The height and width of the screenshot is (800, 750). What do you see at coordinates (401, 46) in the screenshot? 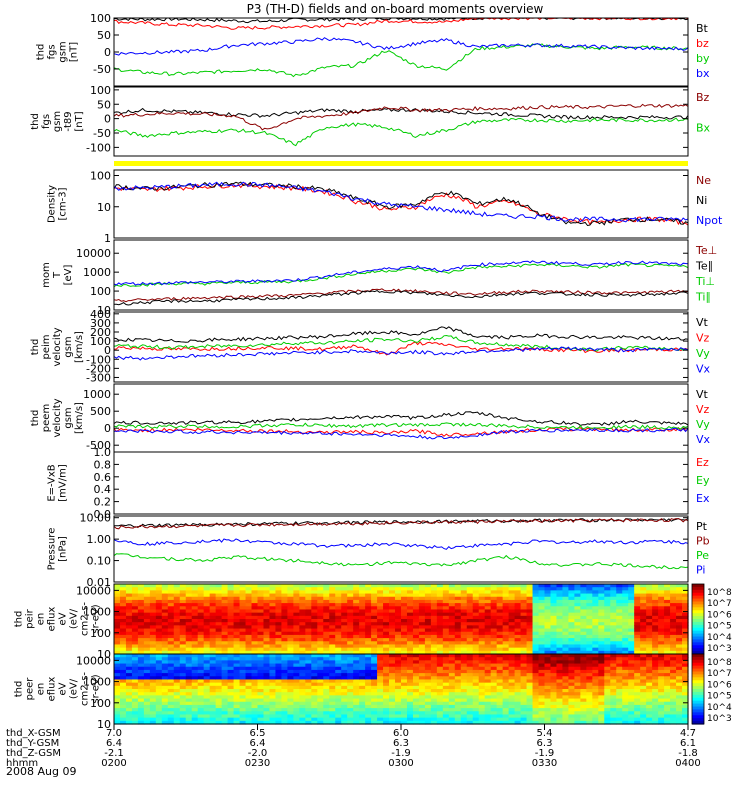
I see `series-bx` at bounding box center [401, 46].